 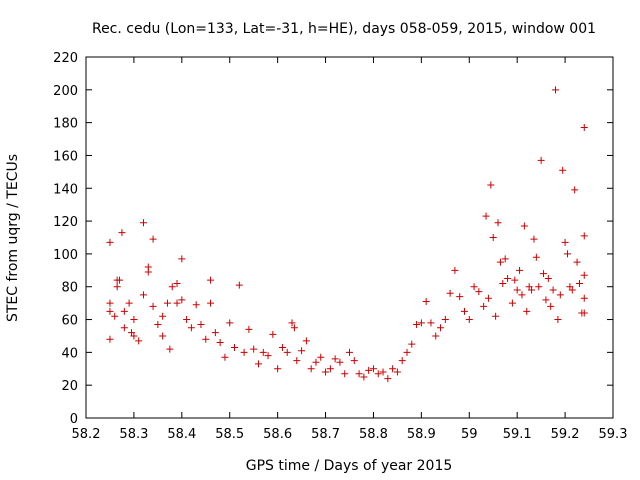 What do you see at coordinates (74, 419) in the screenshot?
I see `y-tick-label: 0` at bounding box center [74, 419].